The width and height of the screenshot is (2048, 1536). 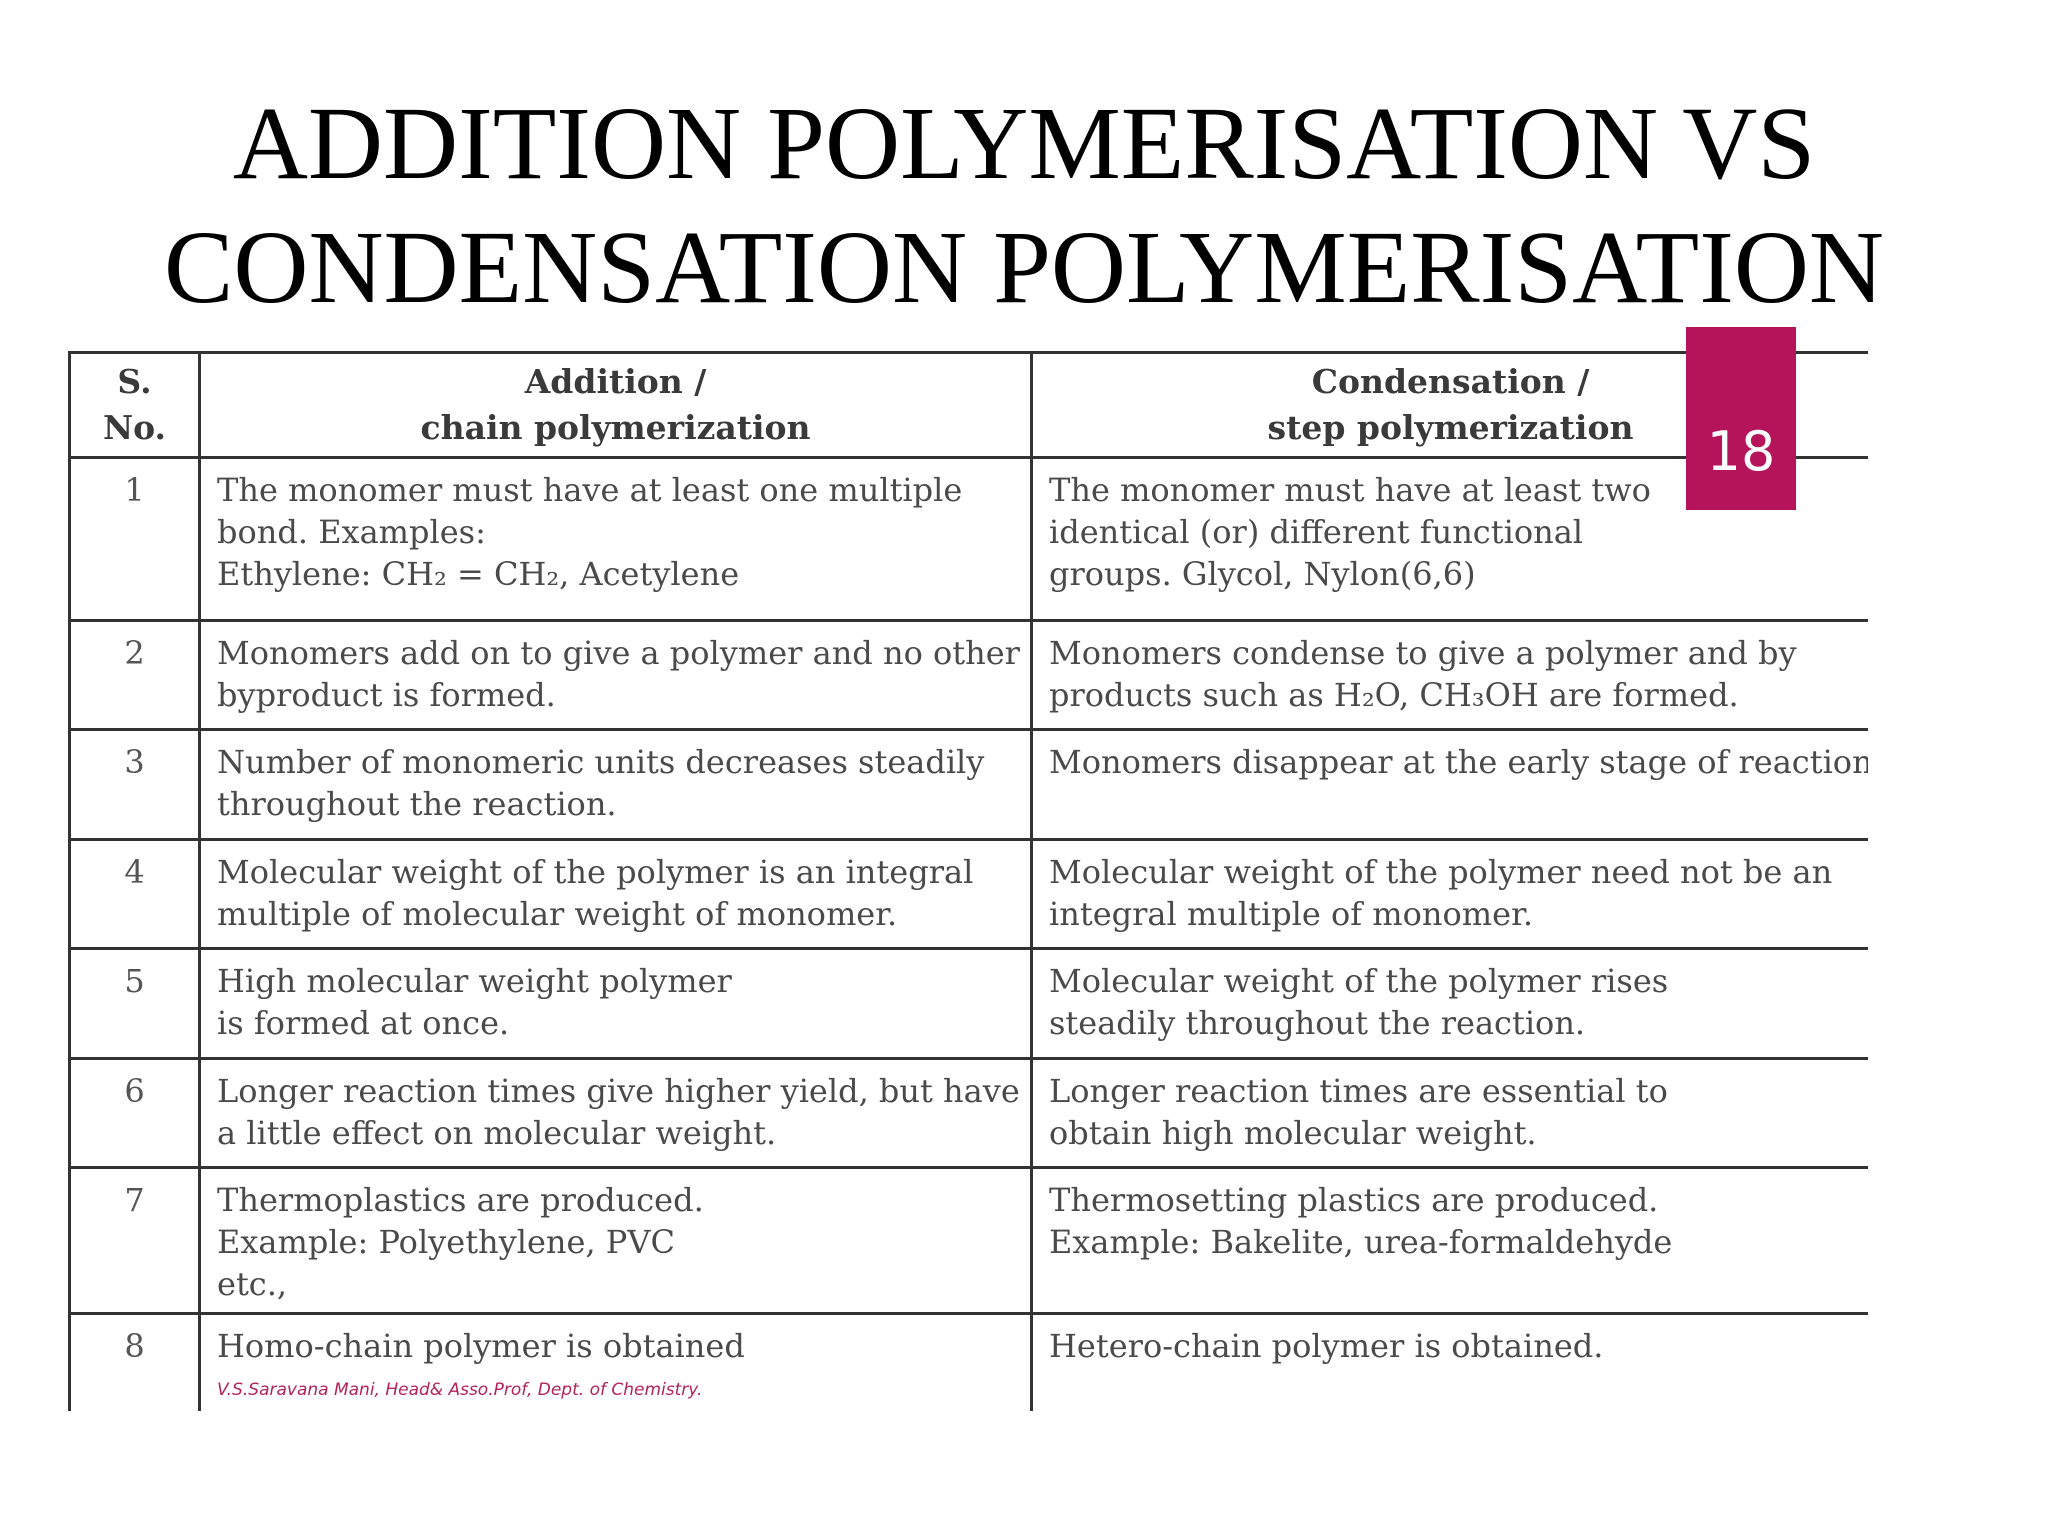 I want to click on condensation-cell: Hetero-chain polymer is obtained., so click(x=1449, y=1361).